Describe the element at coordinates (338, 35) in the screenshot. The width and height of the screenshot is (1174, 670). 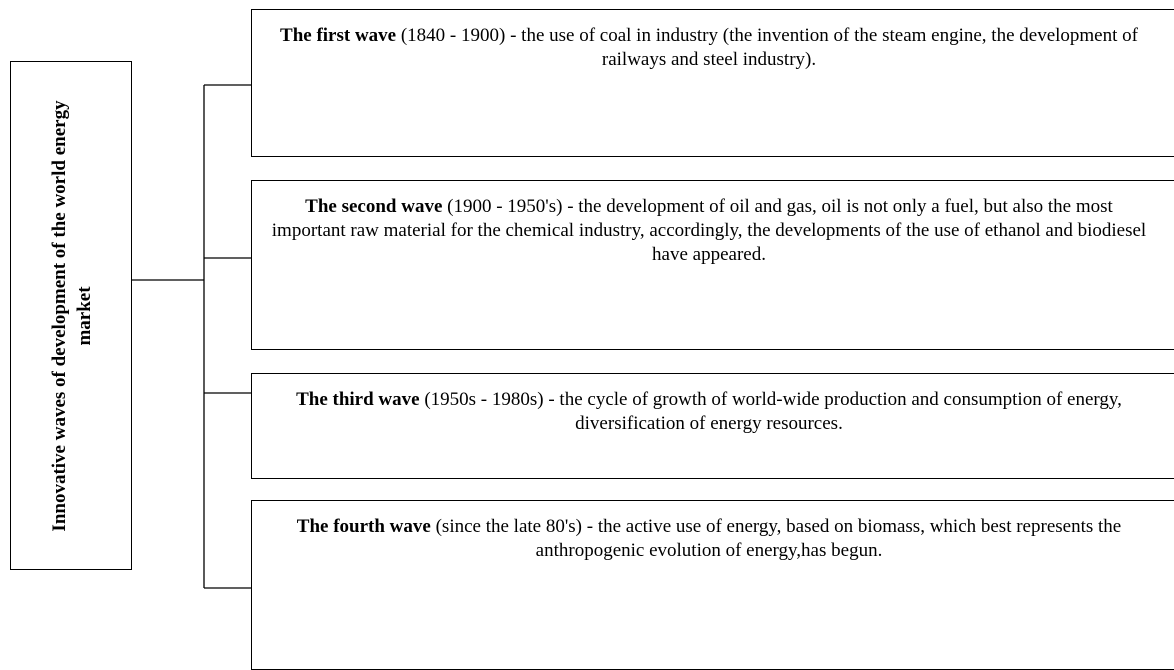
I see `node-title: The first wave` at that location.